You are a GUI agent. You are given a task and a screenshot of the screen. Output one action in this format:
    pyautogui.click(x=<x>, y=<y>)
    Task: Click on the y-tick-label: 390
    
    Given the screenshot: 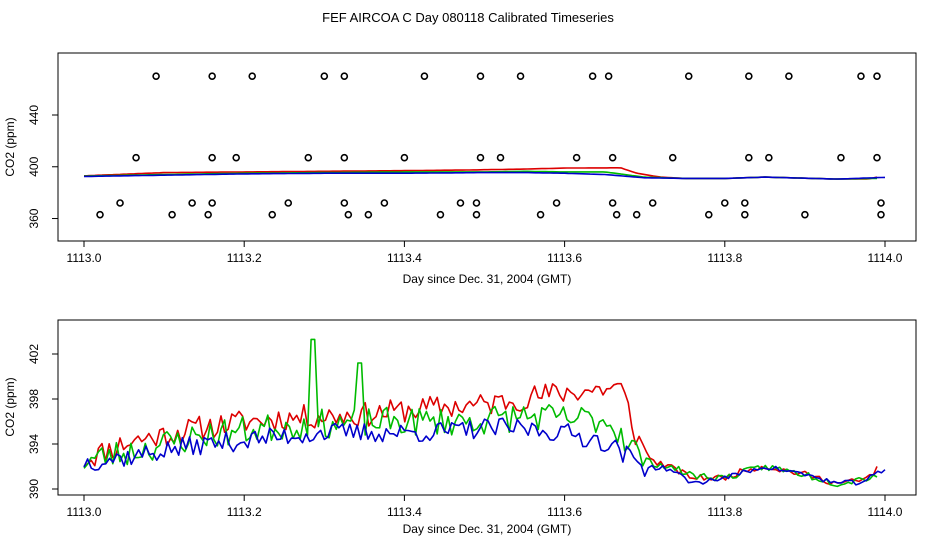 What is the action you would take?
    pyautogui.click(x=34, y=489)
    